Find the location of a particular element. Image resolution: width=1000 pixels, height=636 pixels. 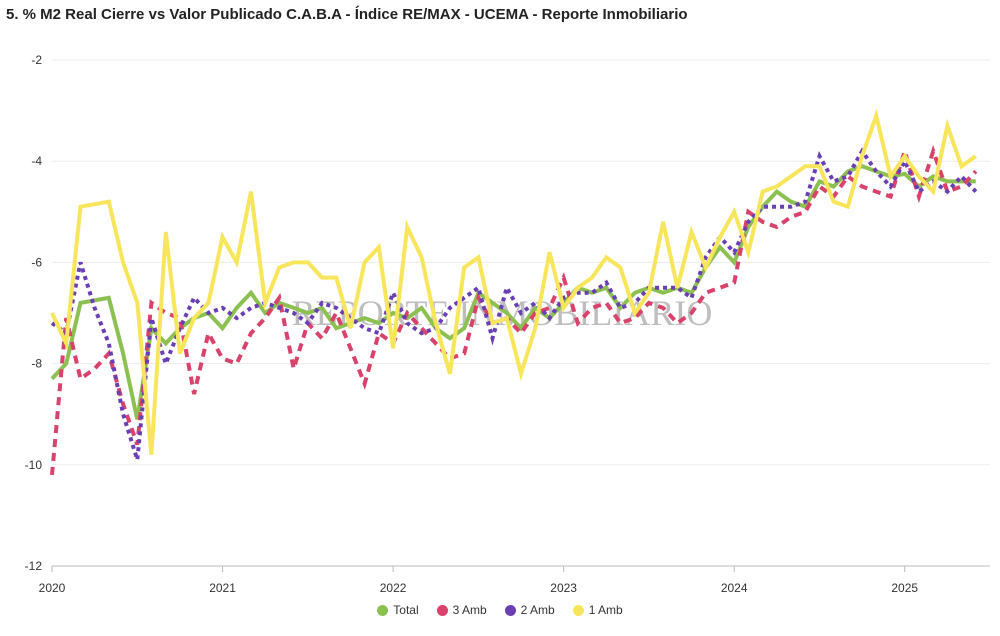

legend-label: 2 Amb is located at coordinates (537, 610).